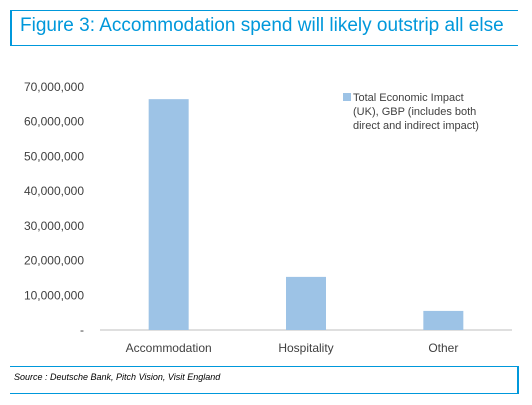  I want to click on y-tick-label: 30,000,000, so click(54, 226).